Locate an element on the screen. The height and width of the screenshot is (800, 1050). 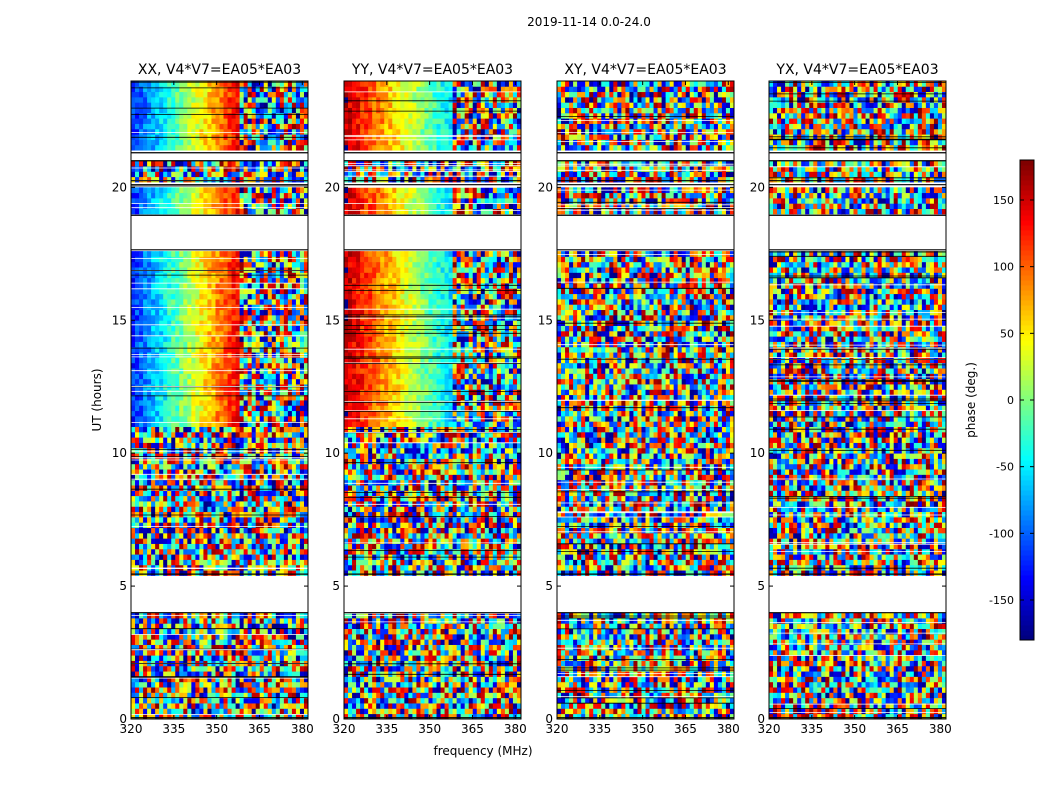
colorbar-tick-label: 100 is located at coordinates (1003, 267).